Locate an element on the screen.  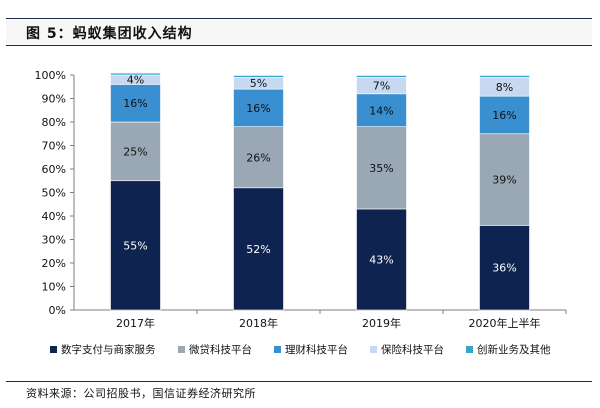
bar-data-label: 43% is located at coordinates (381, 259).